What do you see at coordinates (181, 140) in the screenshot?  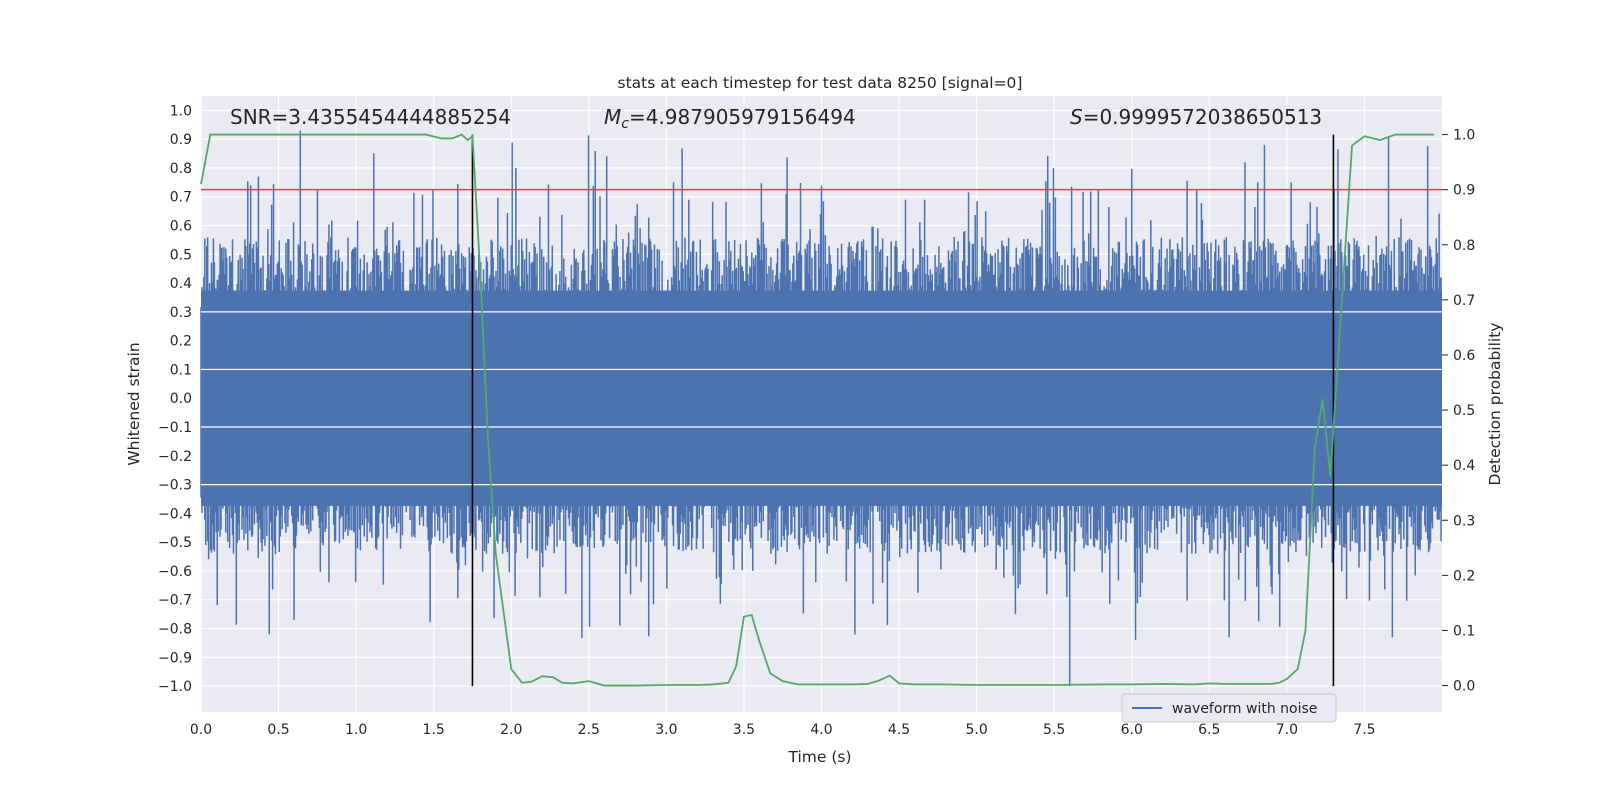 I see `y-tick-label: 0.9` at bounding box center [181, 140].